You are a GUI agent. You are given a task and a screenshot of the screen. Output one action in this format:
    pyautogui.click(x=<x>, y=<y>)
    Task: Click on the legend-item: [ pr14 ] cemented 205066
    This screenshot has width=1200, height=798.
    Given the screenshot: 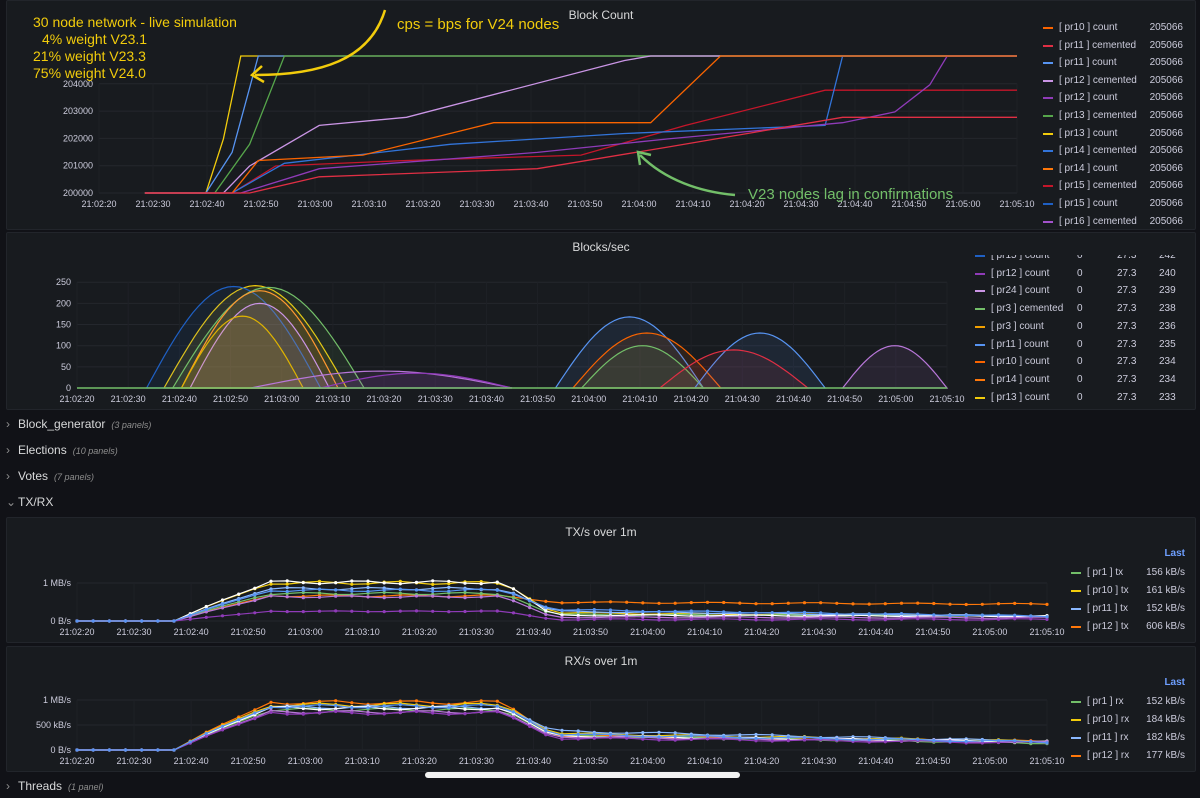 What is the action you would take?
    pyautogui.click(x=1116, y=150)
    